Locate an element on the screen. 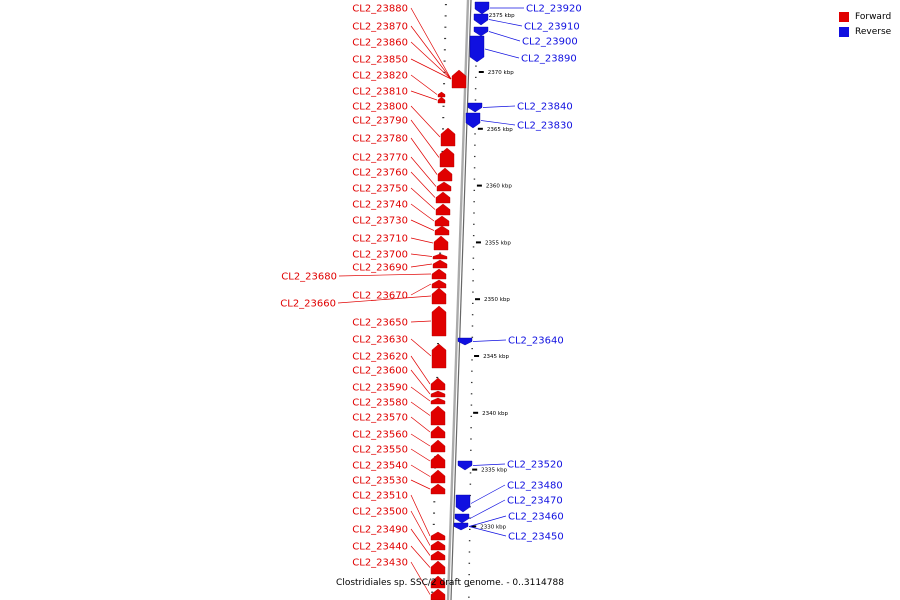 This screenshot has width=900, height=600. forward-gene-label: CL2_23850 is located at coordinates (380, 60).